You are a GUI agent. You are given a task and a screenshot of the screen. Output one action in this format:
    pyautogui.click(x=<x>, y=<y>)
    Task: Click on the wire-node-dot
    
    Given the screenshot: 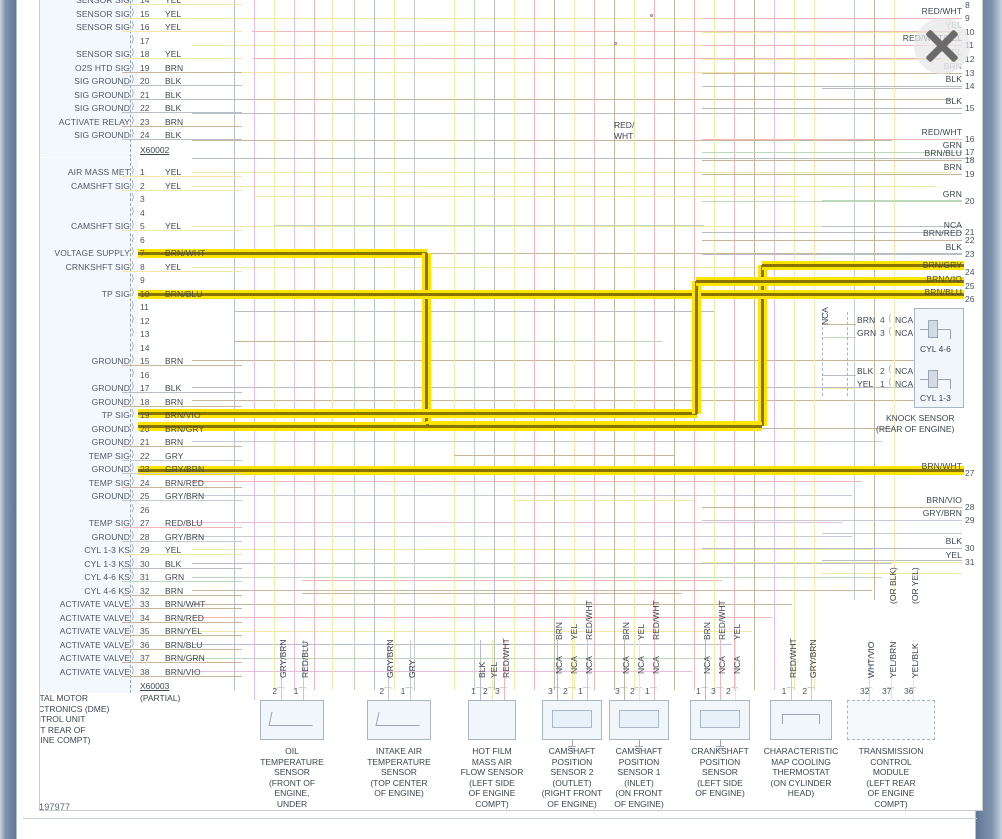 What is the action you would take?
    pyautogui.click(x=651, y=15)
    